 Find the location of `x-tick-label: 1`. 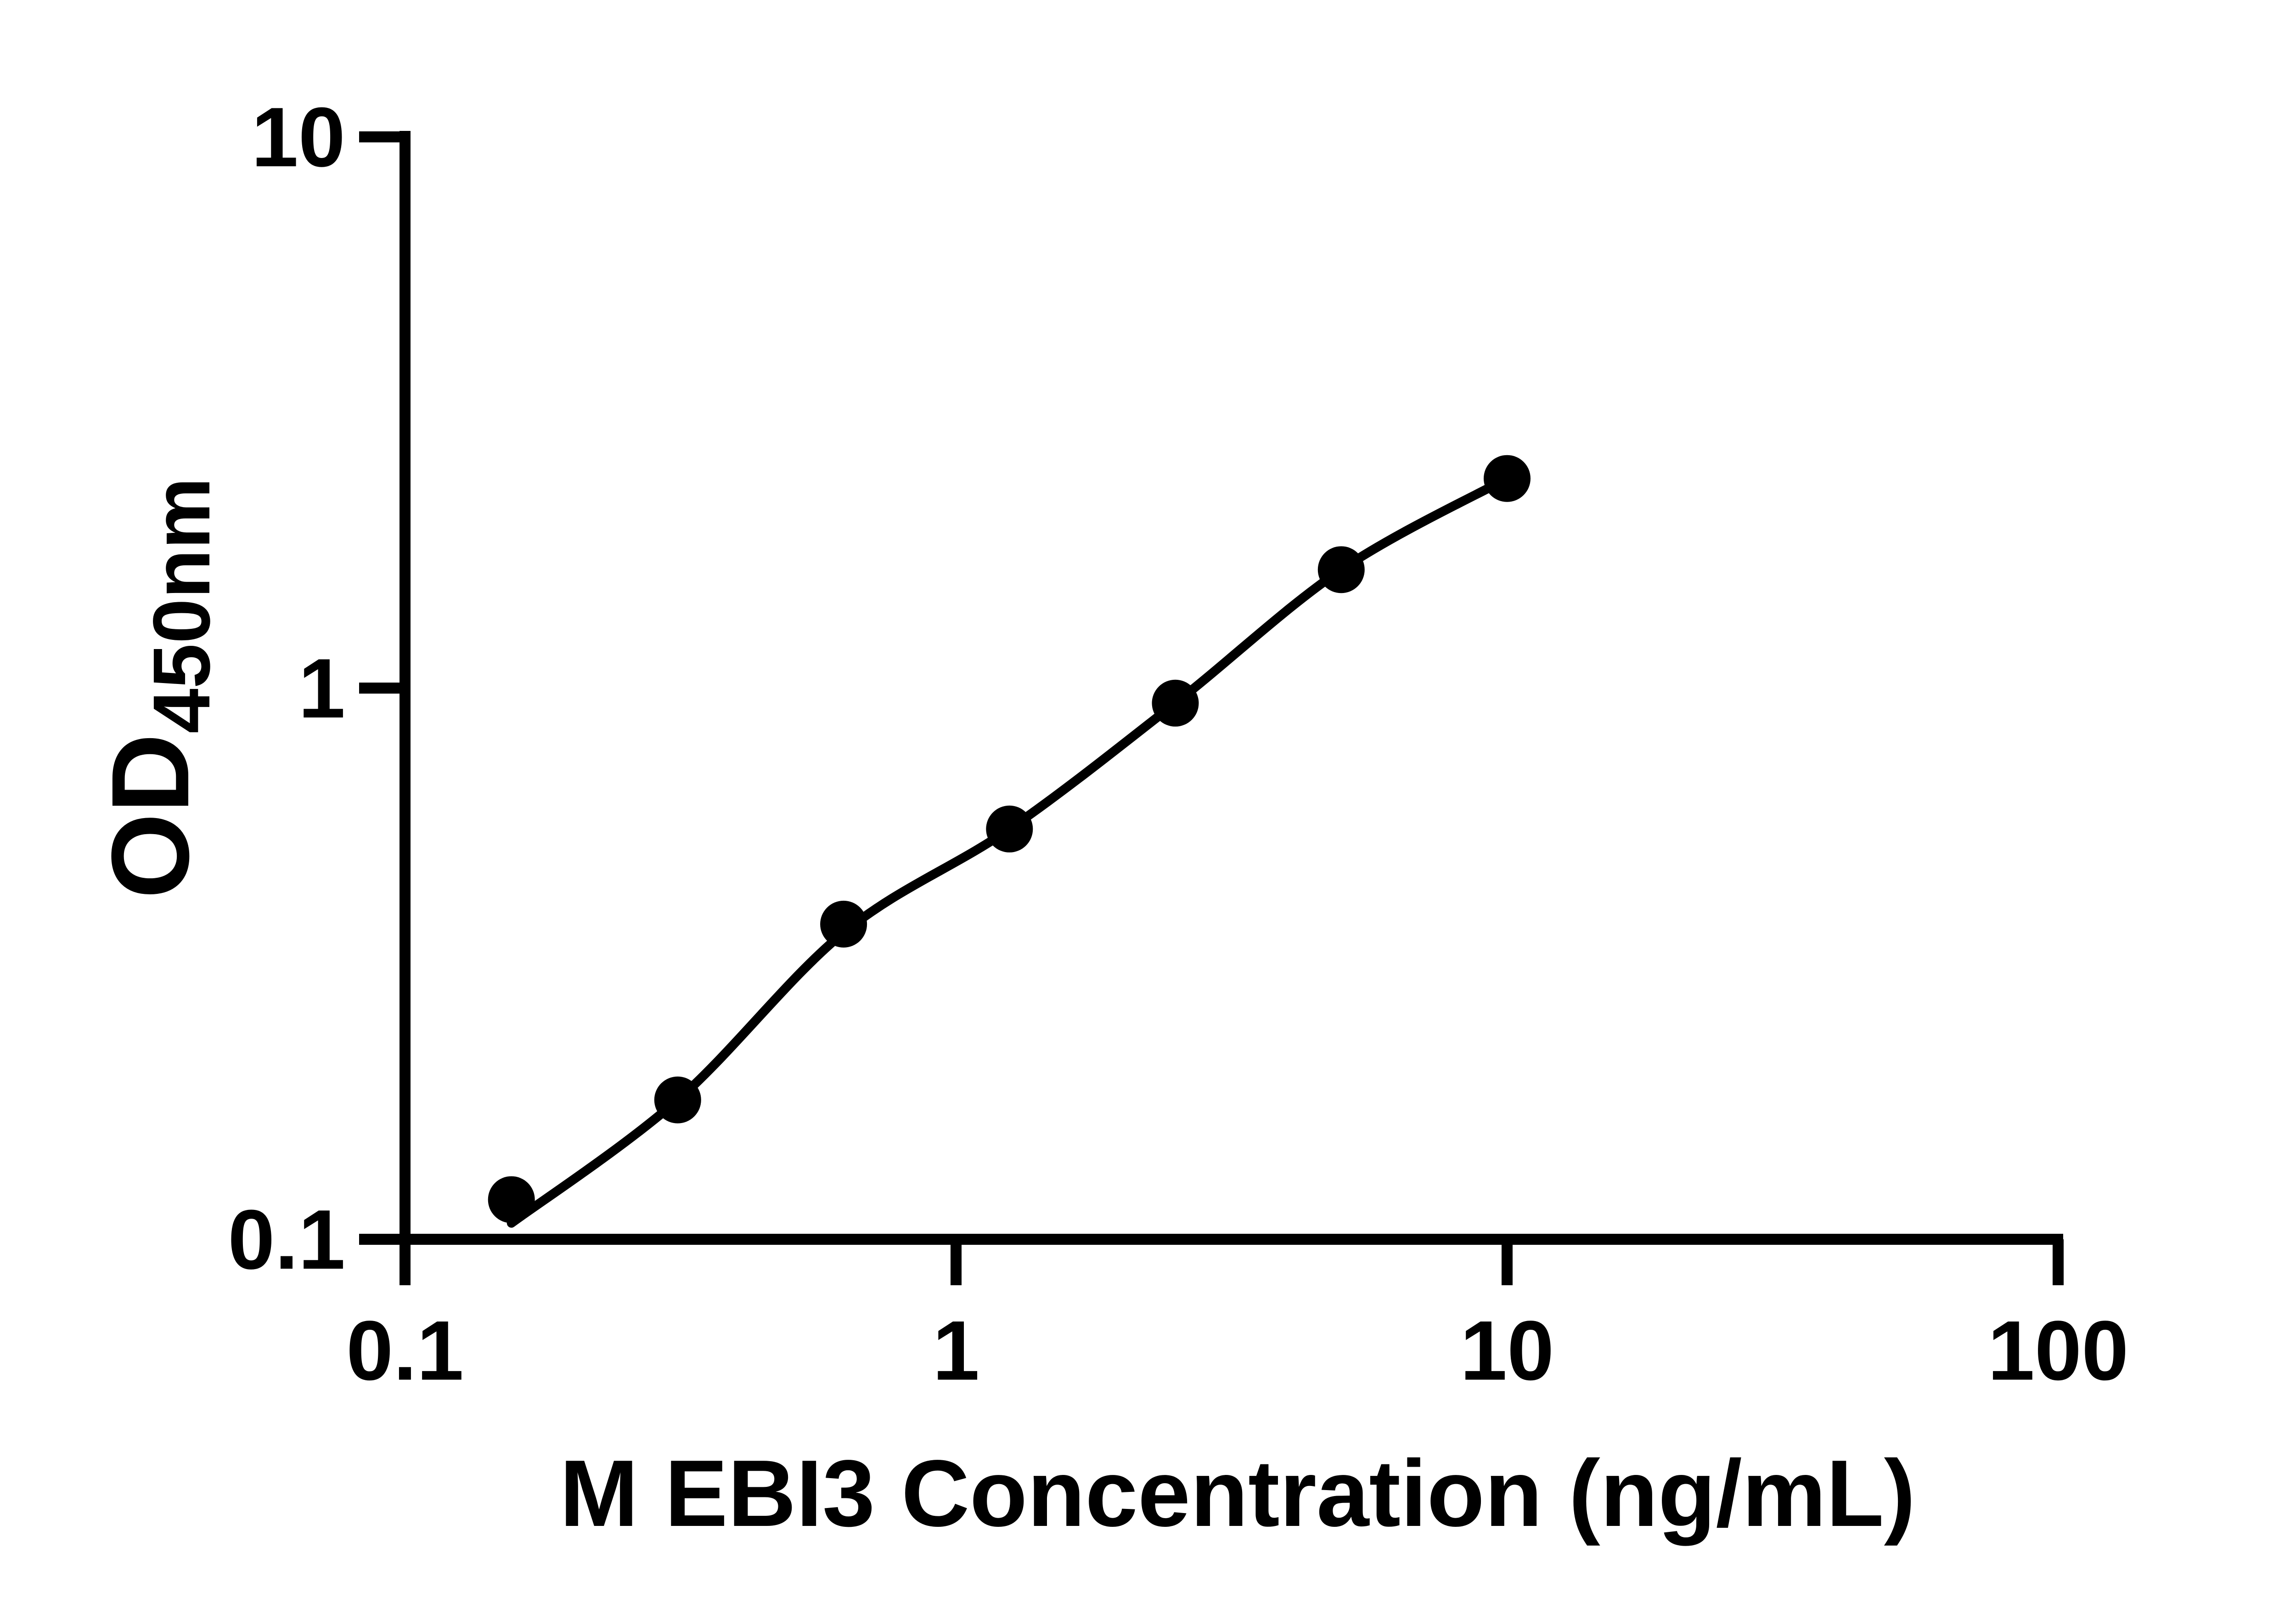

x-tick-label: 1 is located at coordinates (956, 1350).